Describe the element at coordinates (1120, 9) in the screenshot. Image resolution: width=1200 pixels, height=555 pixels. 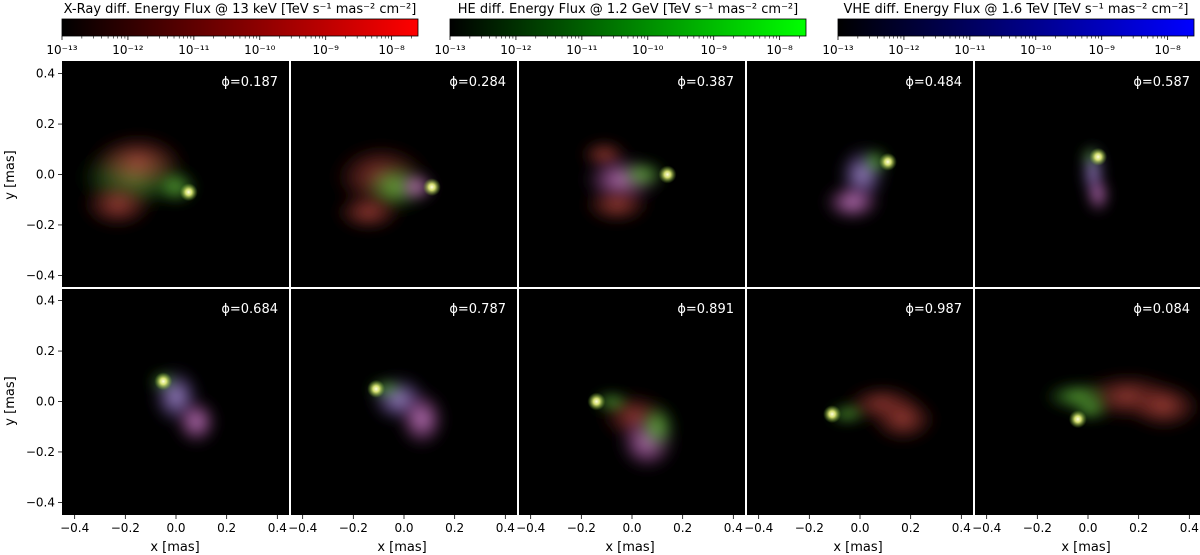
I see `colorbar-vhe-title-unit: [TeV s⁻¹ mas⁻² cm⁻²]` at that location.